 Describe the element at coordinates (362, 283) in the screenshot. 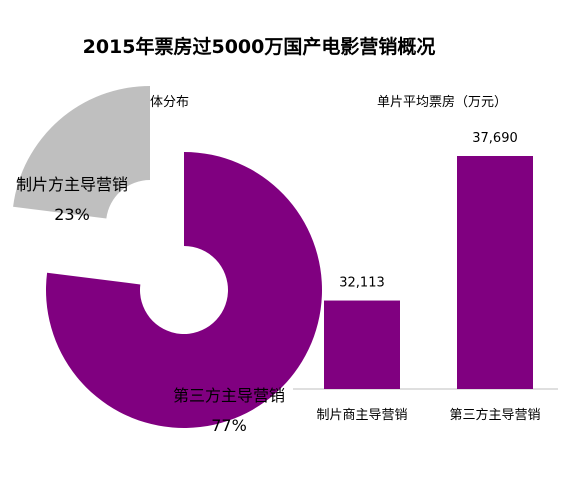

I see `bar-value-label-1: 32,113` at that location.